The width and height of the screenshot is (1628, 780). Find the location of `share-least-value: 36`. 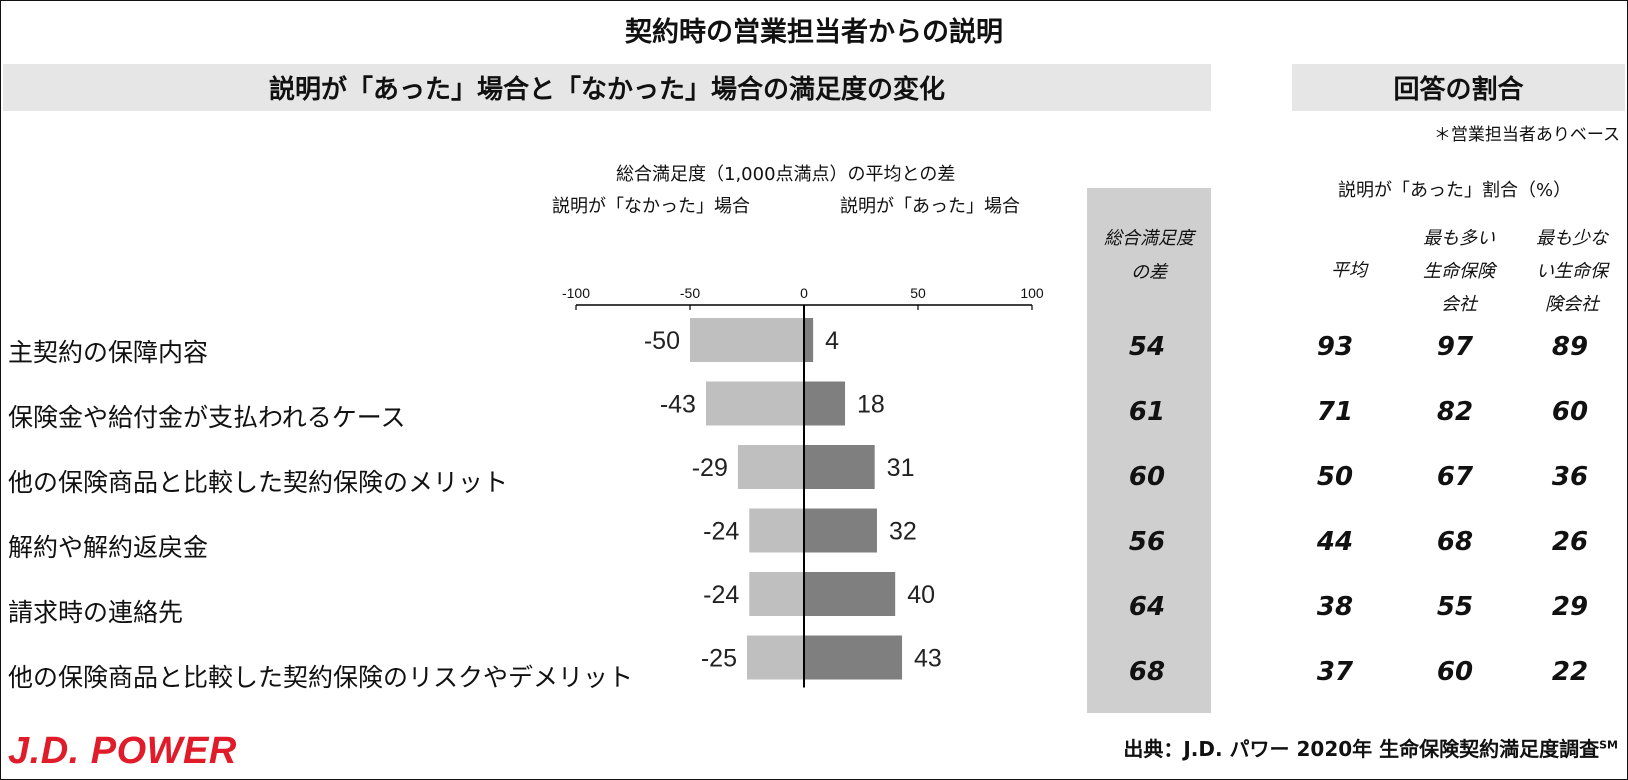

share-least-value: 36 is located at coordinates (1570, 477).